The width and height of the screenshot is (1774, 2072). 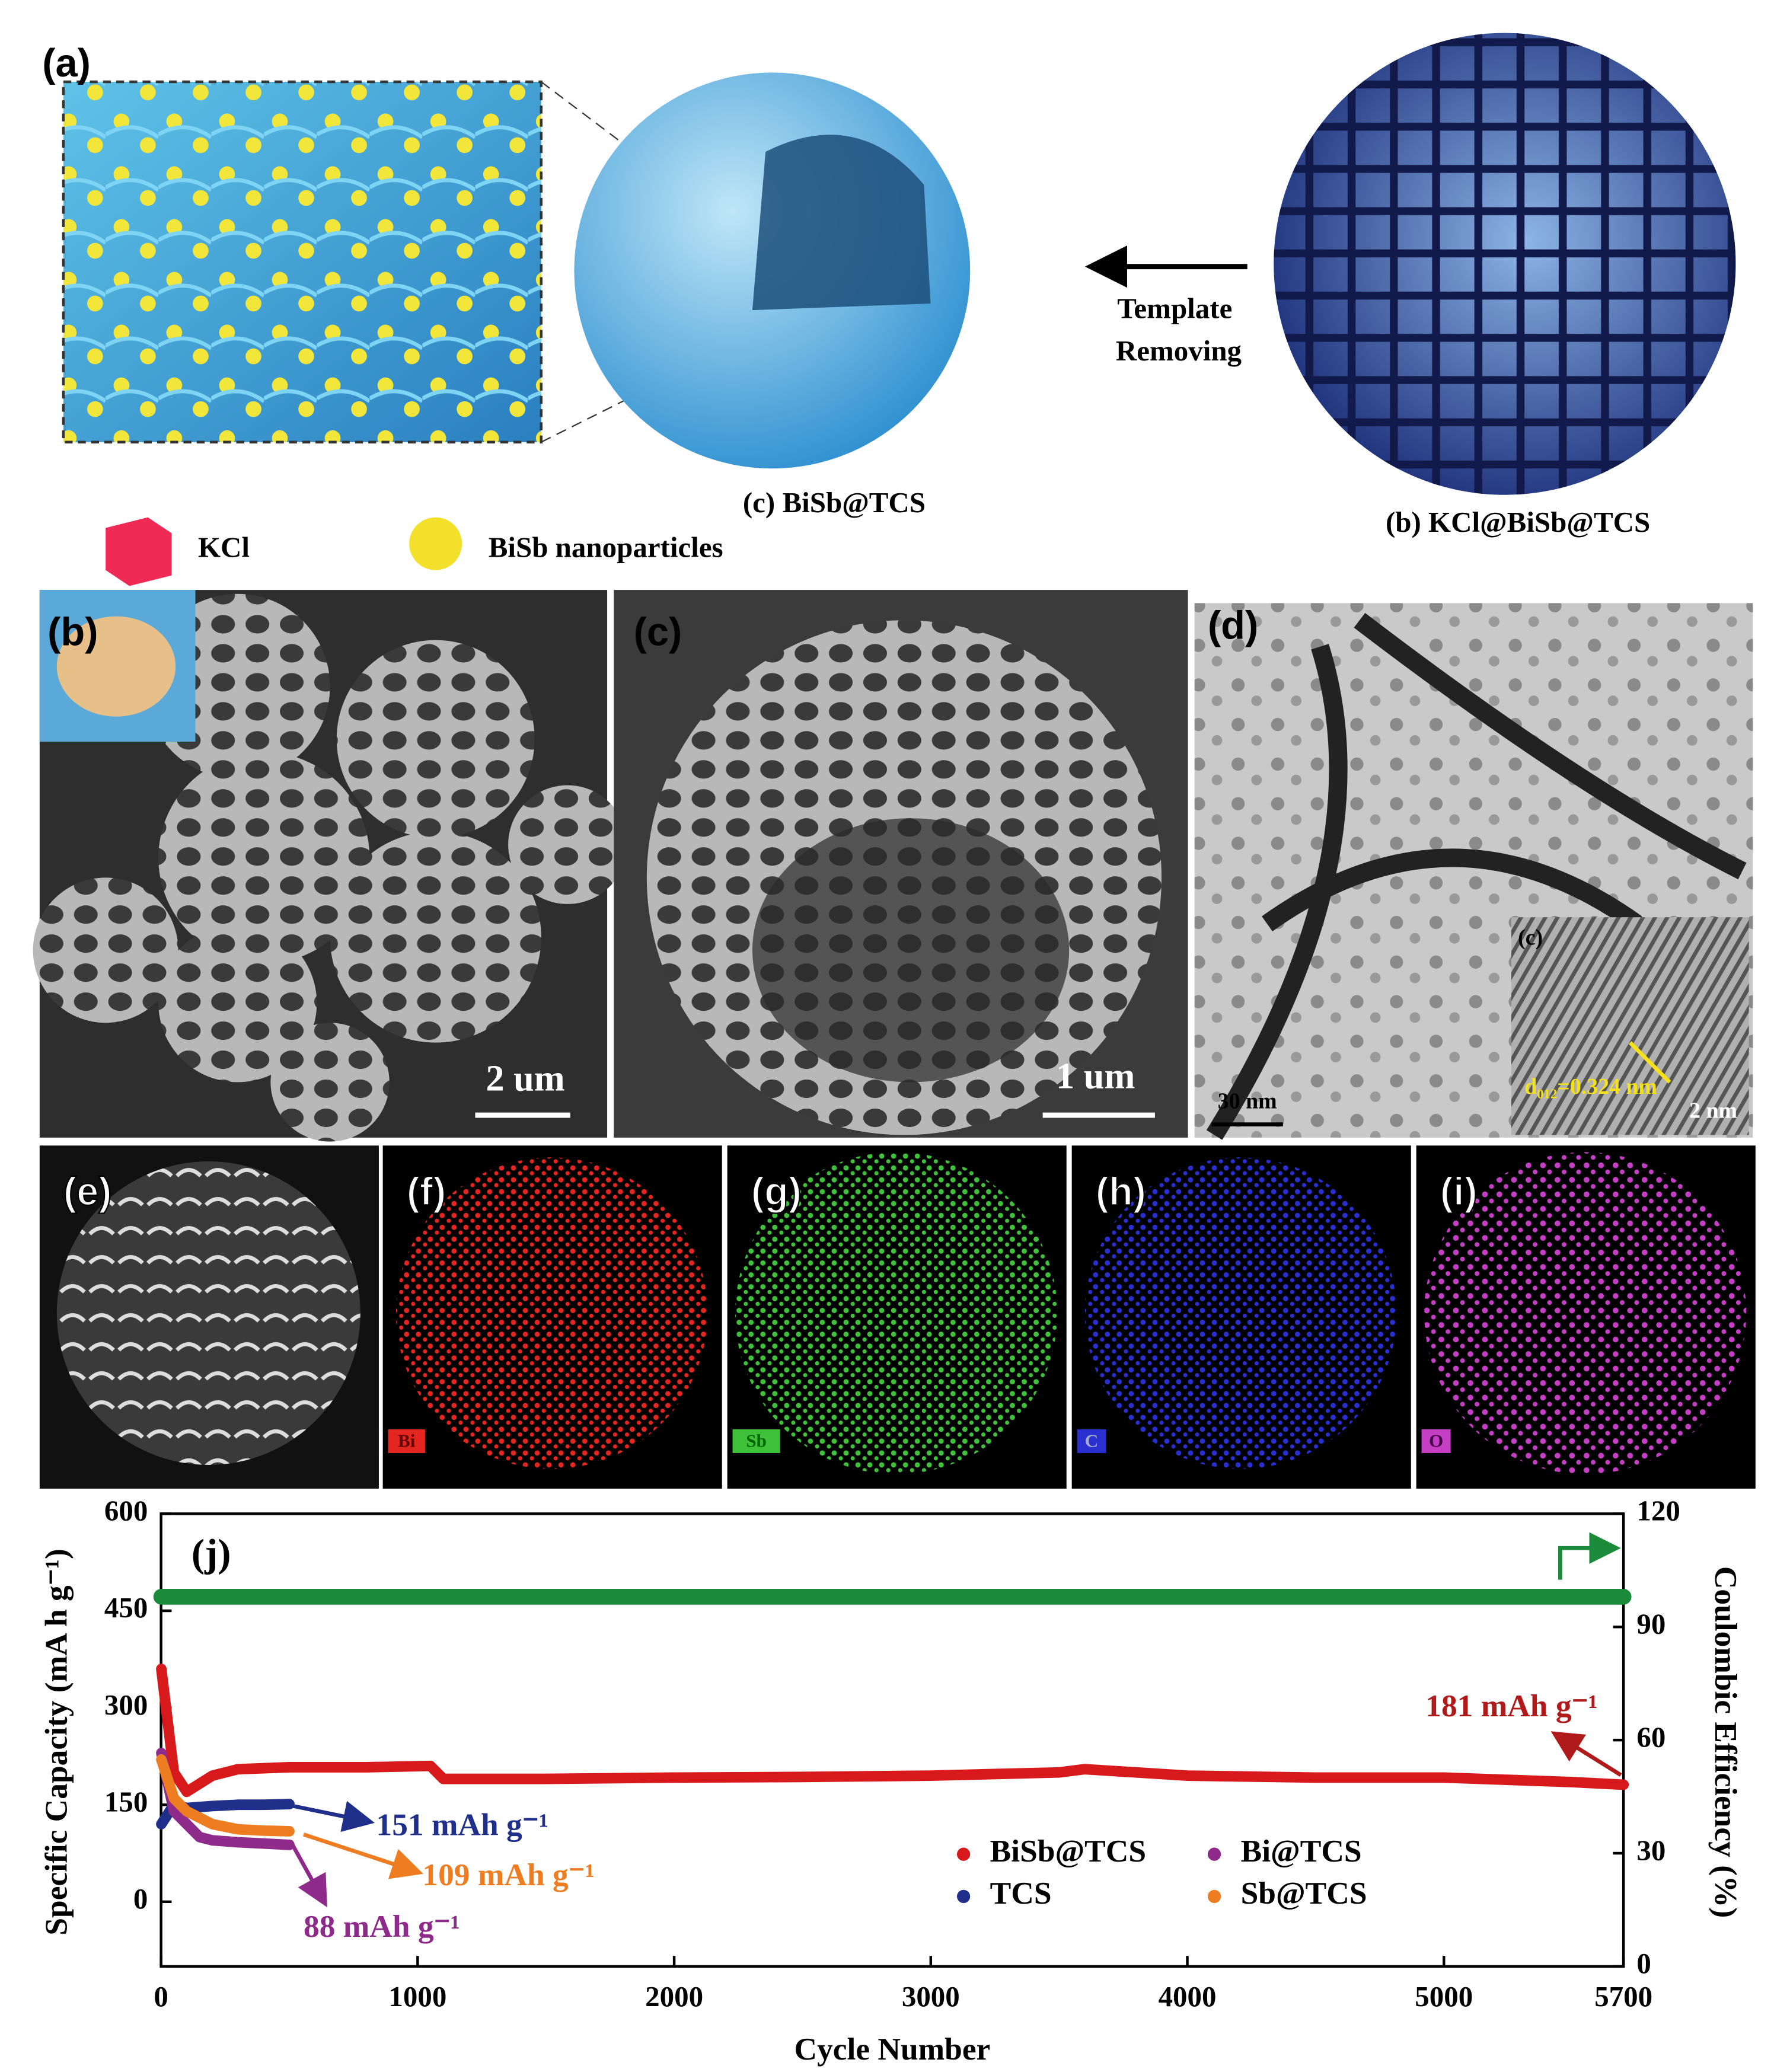 What do you see at coordinates (606, 547) in the screenshot?
I see `legend-label: BiSb nanoparticles` at bounding box center [606, 547].